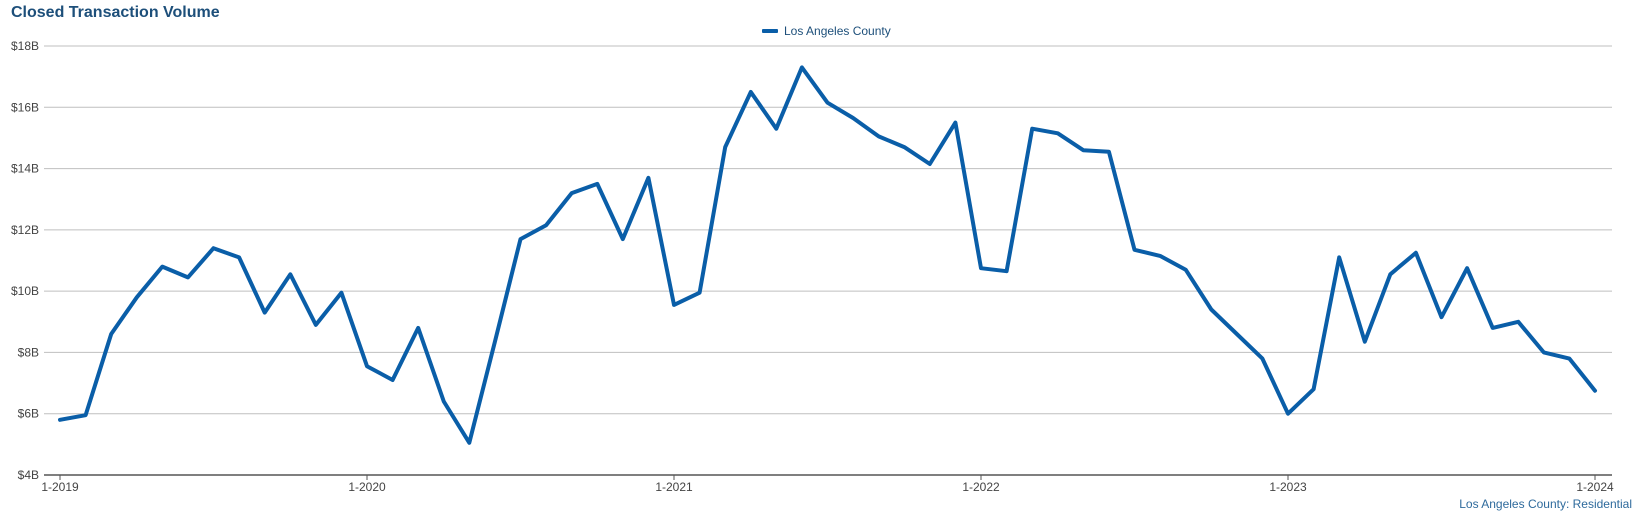  Describe the element at coordinates (25, 107) in the screenshot. I see `y-tick-label: $16B` at that location.